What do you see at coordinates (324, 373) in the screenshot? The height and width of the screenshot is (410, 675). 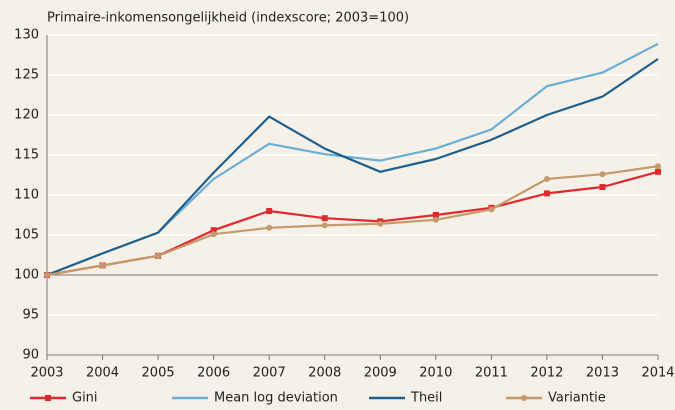 I see `x-tick-label: 2008` at bounding box center [324, 373].